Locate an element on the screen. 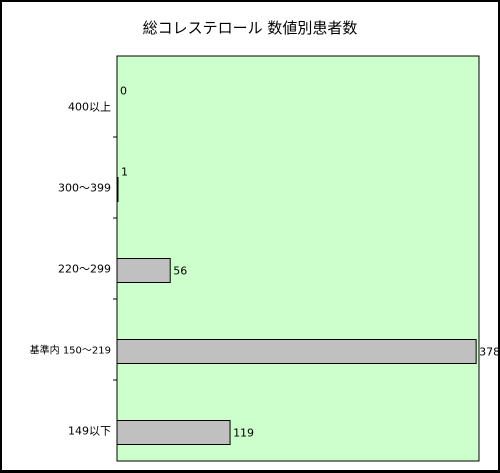 The width and height of the screenshot is (500, 473). data-label: 378 is located at coordinates (489, 352).